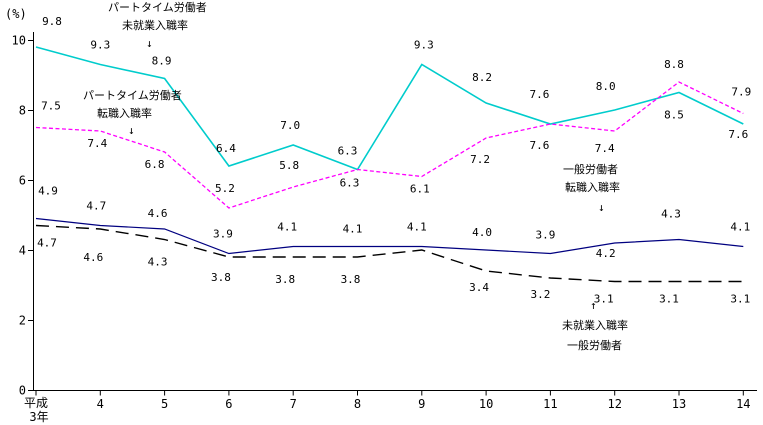 The width and height of the screenshot is (763, 425). I want to click on y-tick-label: 8, so click(22, 111).